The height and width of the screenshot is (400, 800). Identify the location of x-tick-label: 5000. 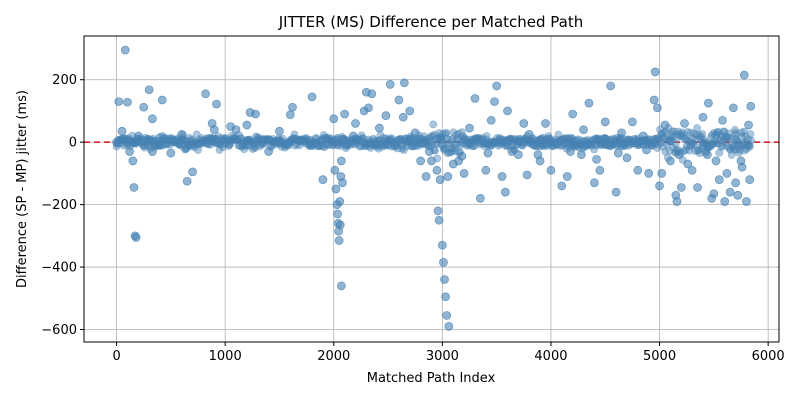
(659, 356).